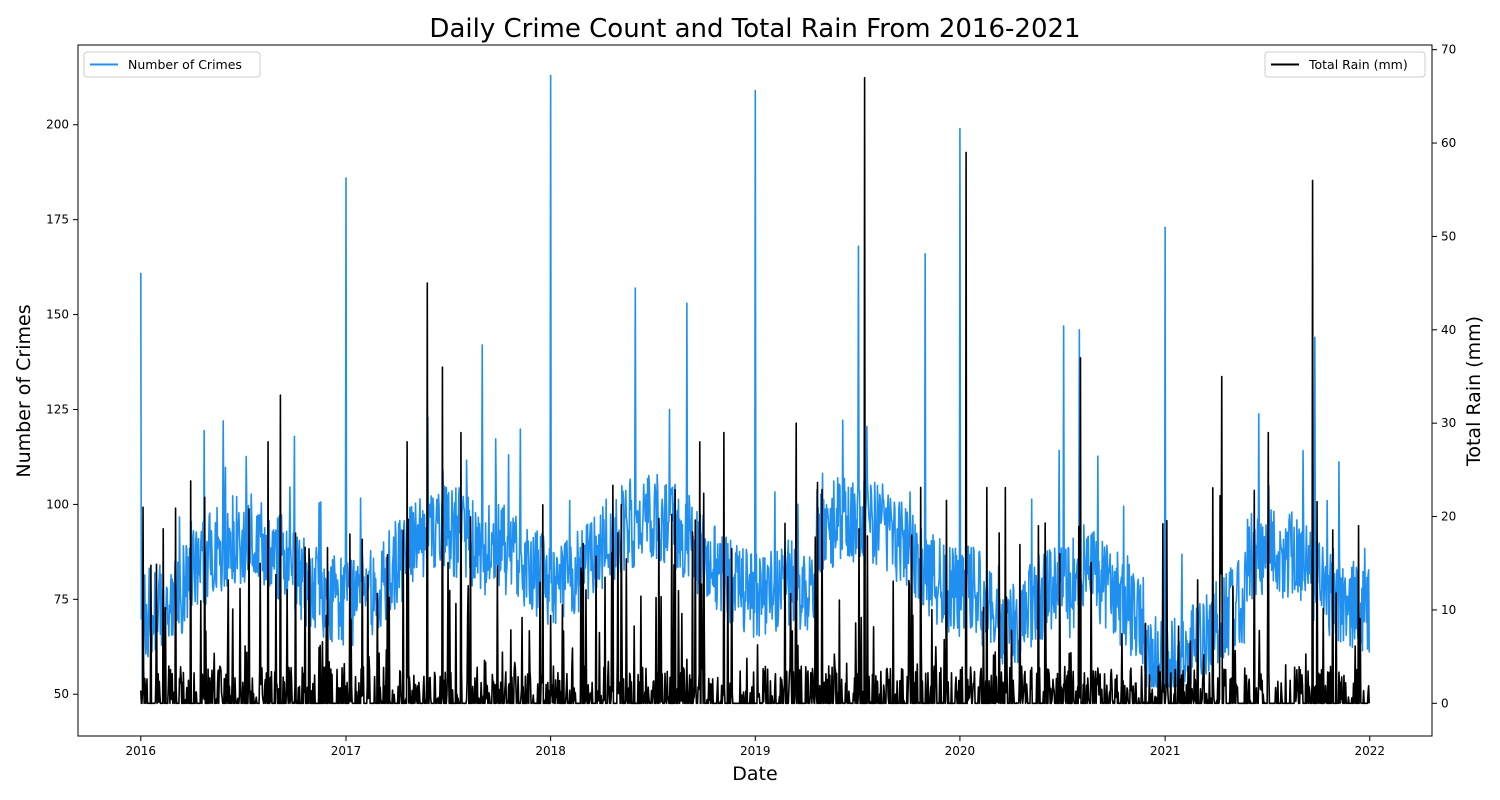 The height and width of the screenshot is (800, 1500). I want to click on x-tick-label: 2017, so click(346, 751).